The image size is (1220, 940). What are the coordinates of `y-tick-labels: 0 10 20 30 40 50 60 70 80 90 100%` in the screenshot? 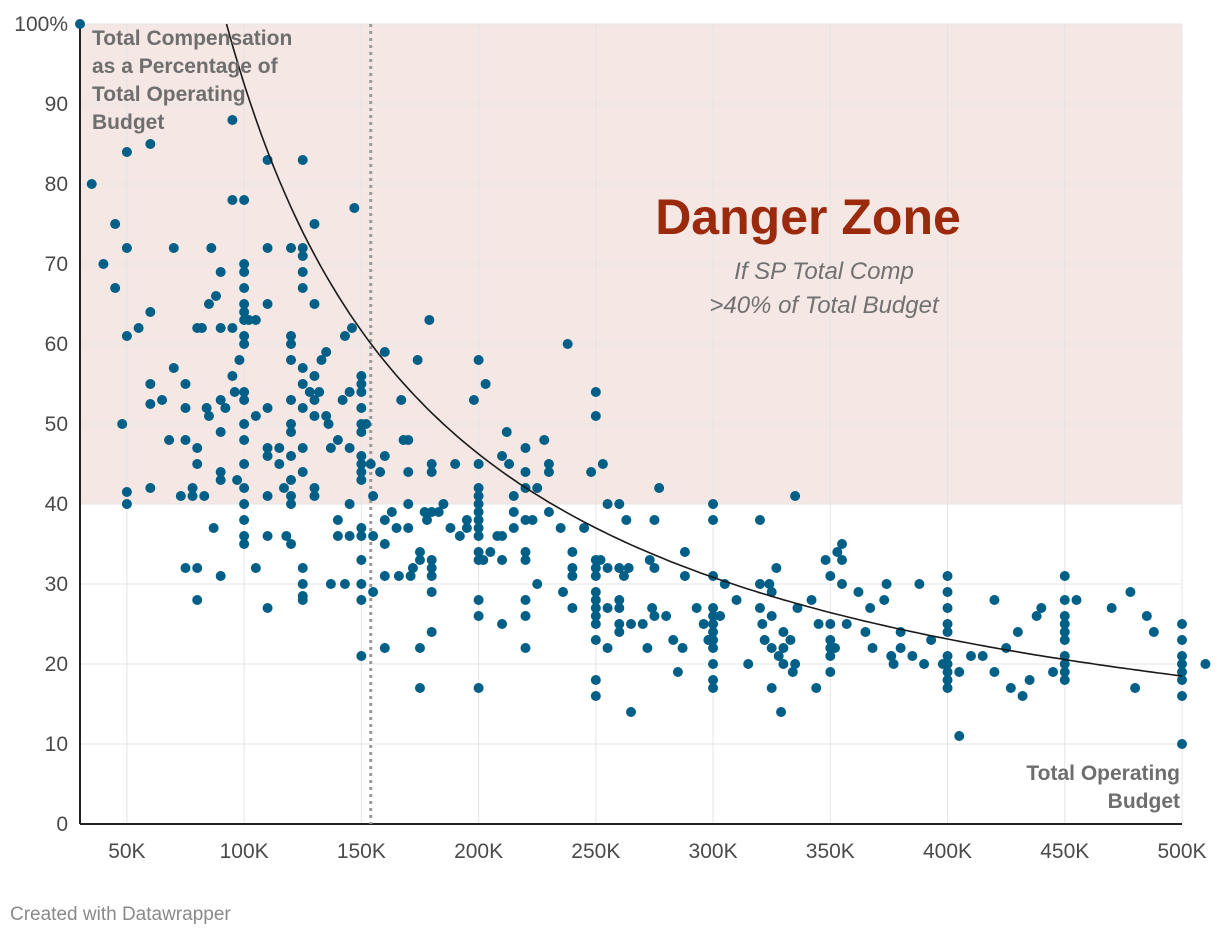 It's located at (41, 424).